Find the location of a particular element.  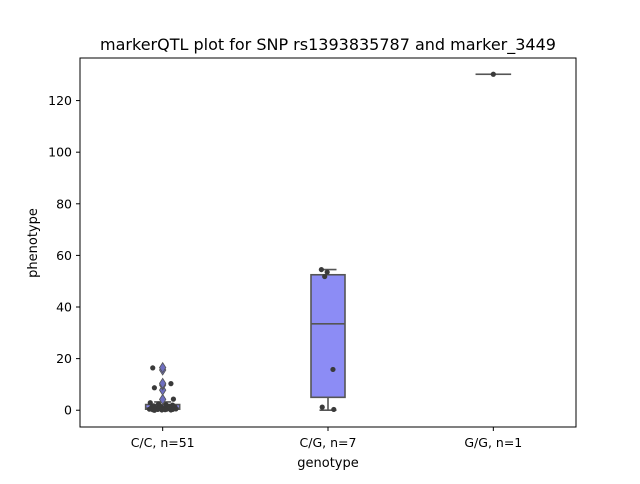

x-axis-label: genotype is located at coordinates (327, 463).